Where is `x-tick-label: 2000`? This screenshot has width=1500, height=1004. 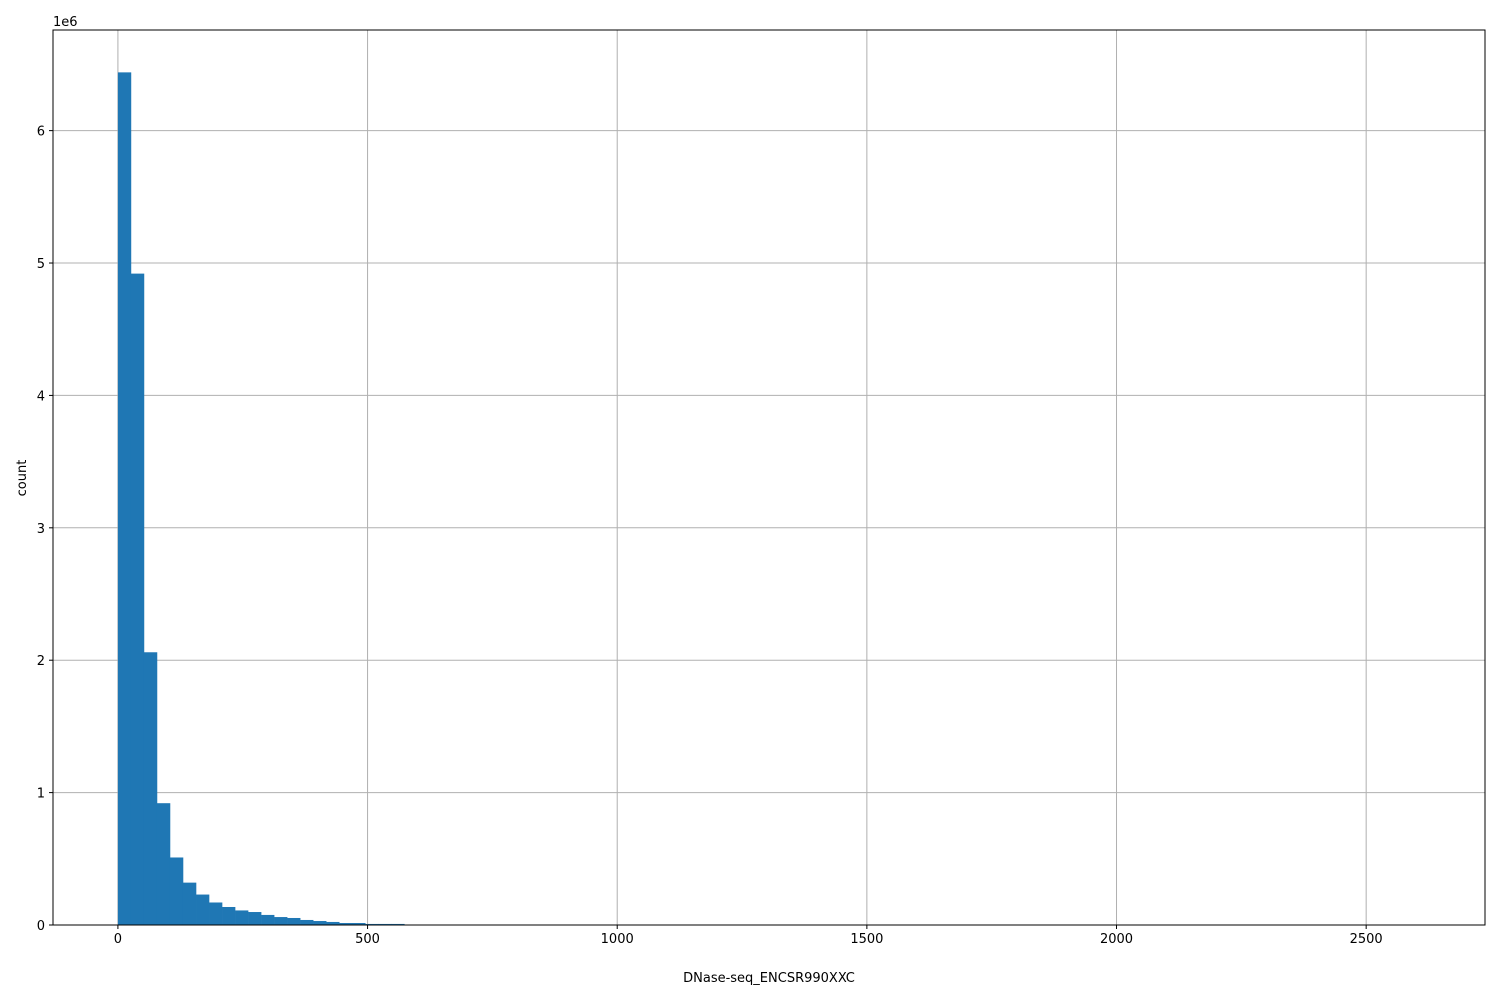
x-tick-label: 2000 is located at coordinates (1116, 939).